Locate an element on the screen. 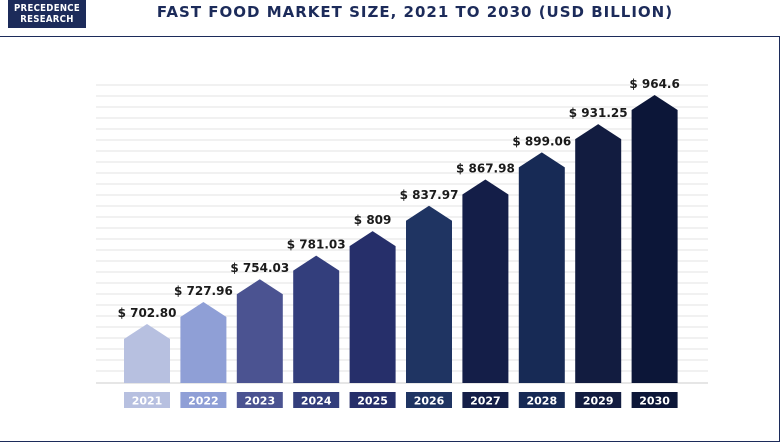  category-label-2023: 2023 is located at coordinates (259, 401).